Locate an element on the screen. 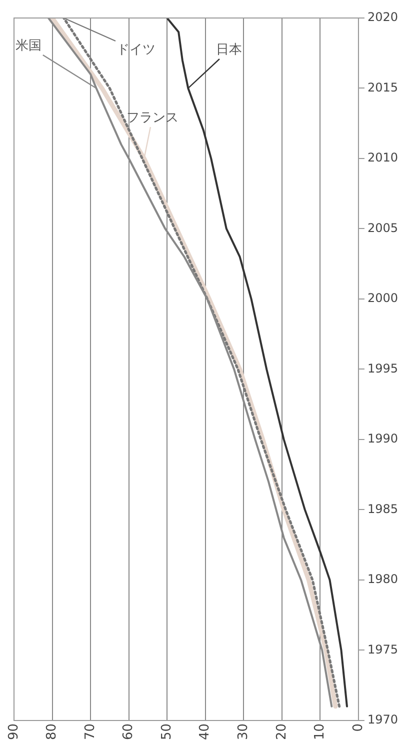 The width and height of the screenshot is (405, 747). x-tick-label: 80 is located at coordinates (52, 731).